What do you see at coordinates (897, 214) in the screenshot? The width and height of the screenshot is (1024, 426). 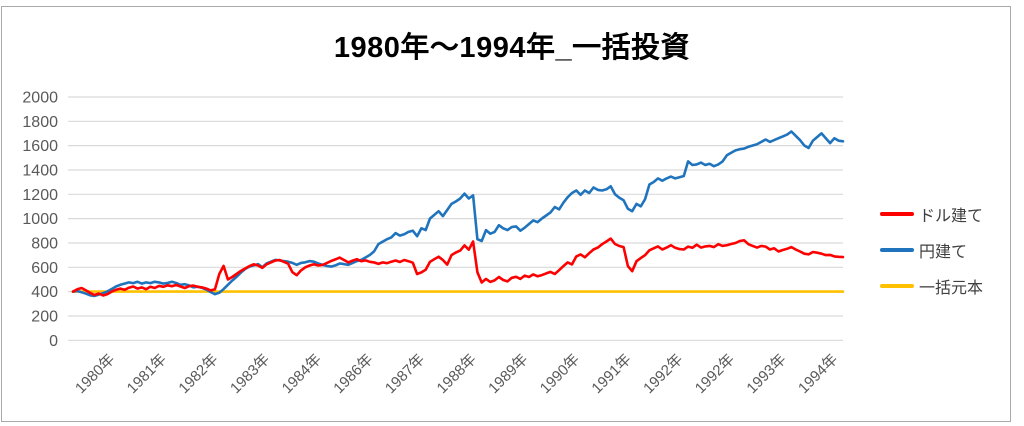 I see `legend-swatch-usd-line-icon` at bounding box center [897, 214].